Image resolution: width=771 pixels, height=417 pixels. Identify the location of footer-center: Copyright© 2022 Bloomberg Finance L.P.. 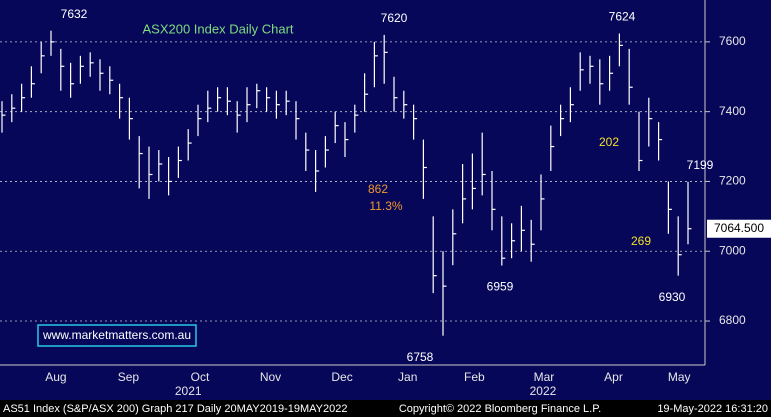
(500, 409).